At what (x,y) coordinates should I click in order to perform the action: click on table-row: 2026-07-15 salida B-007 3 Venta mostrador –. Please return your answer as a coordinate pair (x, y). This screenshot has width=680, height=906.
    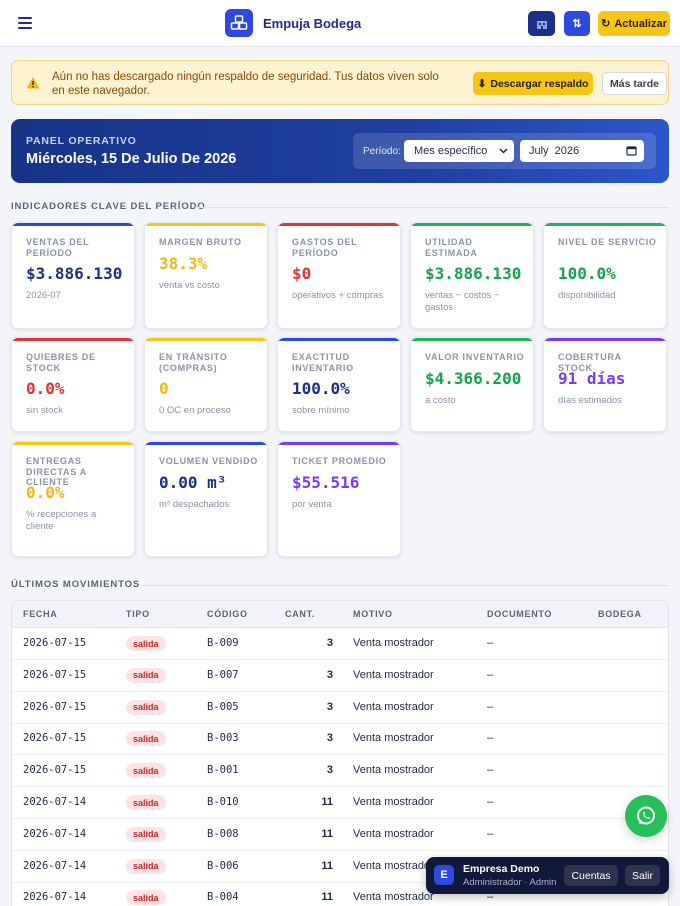
    Looking at the image, I should click on (340, 676).